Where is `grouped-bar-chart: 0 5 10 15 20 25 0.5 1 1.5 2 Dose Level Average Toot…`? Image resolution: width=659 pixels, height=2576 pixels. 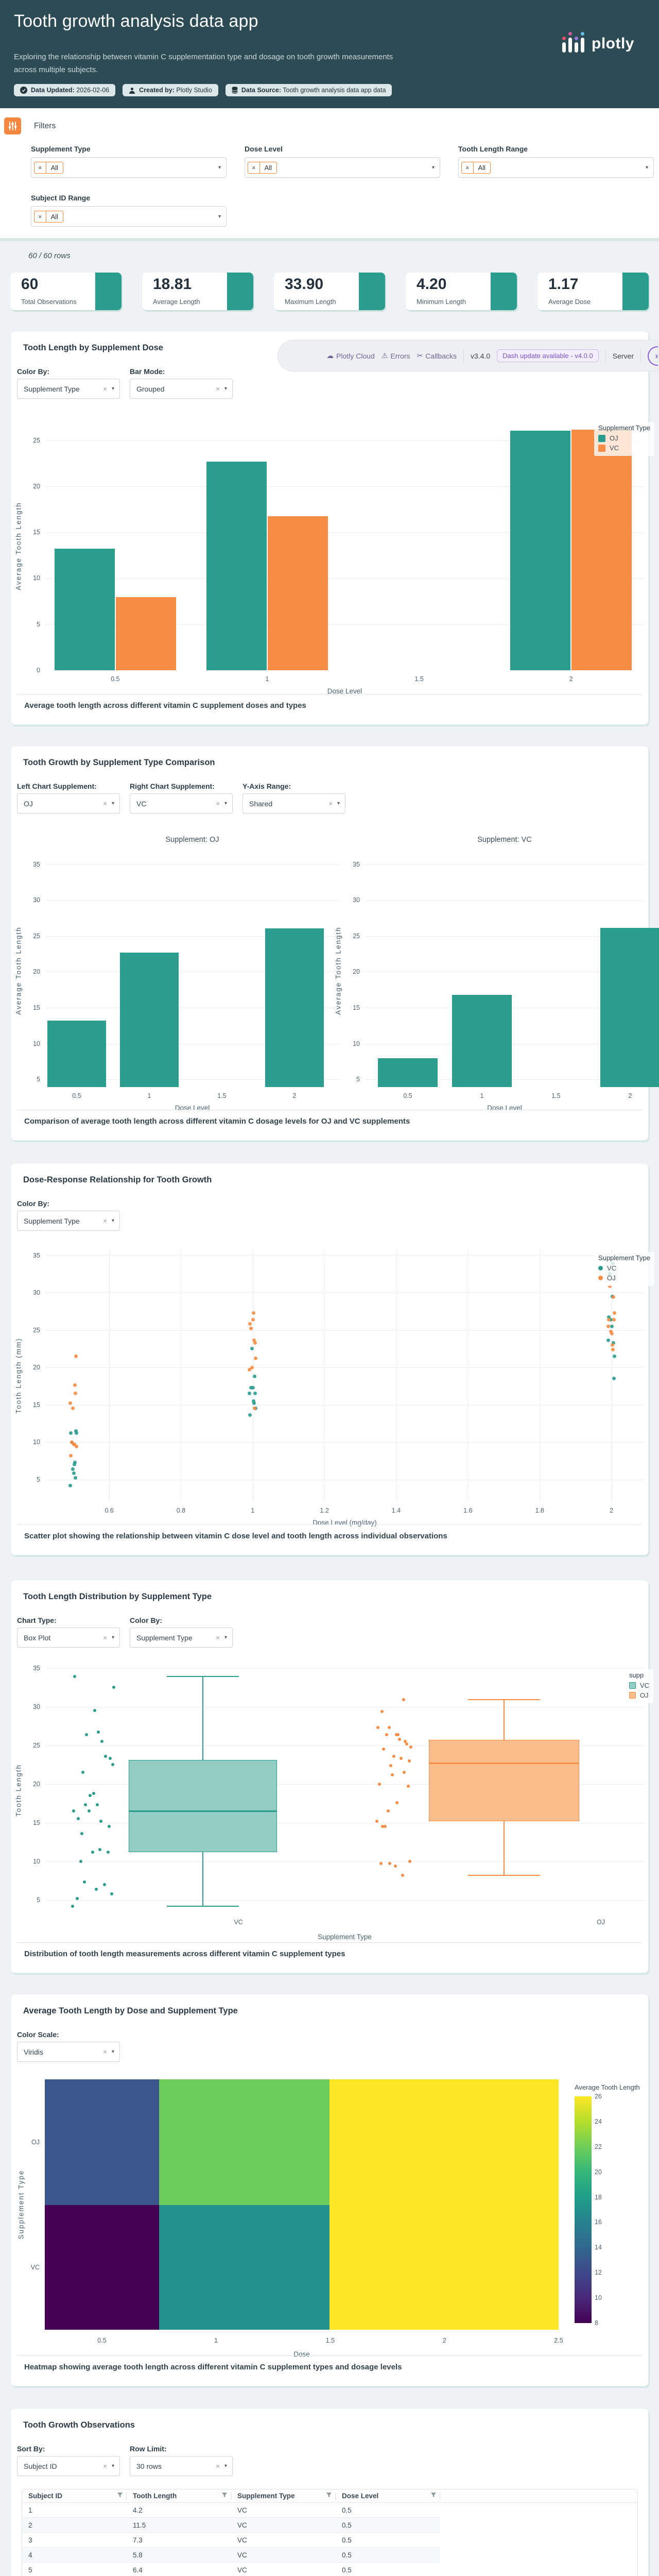 grouped-bar-chart: 0 5 10 15 20 25 0.5 1 1.5 2 Dose Level Average Toot… is located at coordinates (335, 558).